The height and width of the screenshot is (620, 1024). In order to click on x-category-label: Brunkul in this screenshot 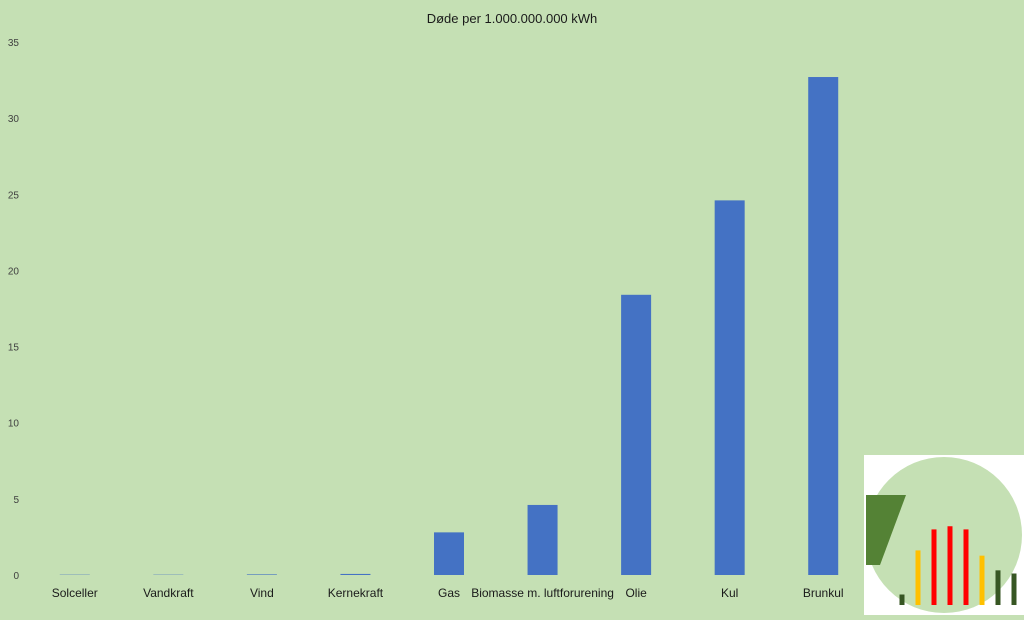, I will do `click(823, 593)`.